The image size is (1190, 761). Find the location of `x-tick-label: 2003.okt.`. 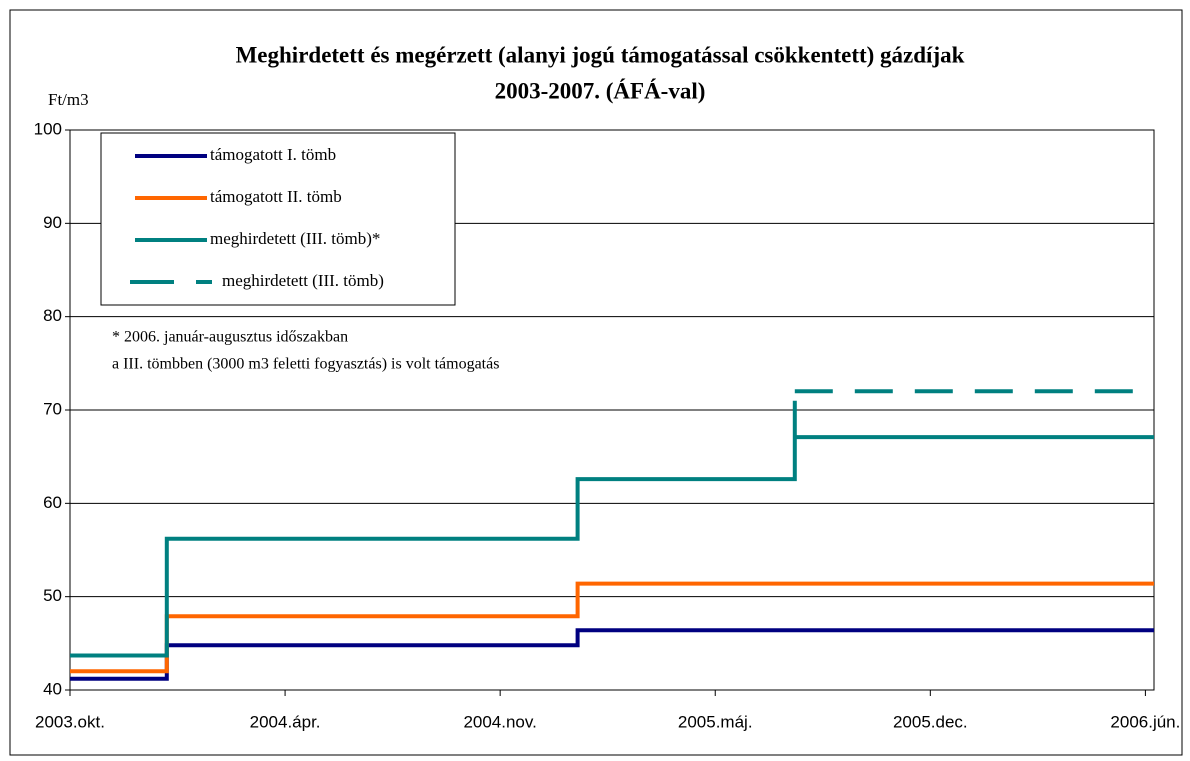

x-tick-label: 2003.okt. is located at coordinates (70, 721).